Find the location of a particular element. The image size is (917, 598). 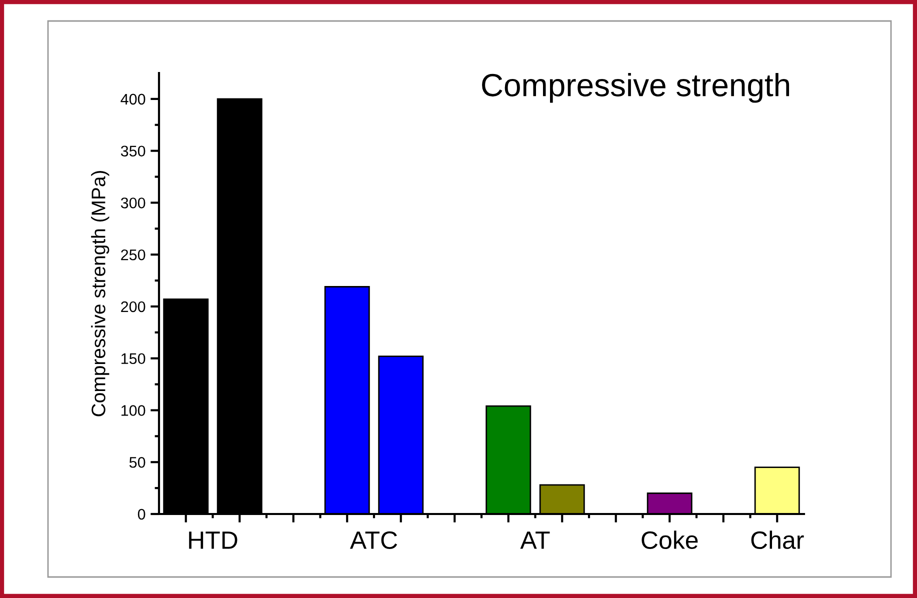

chart-title: Compressive strength is located at coordinates (636, 88).